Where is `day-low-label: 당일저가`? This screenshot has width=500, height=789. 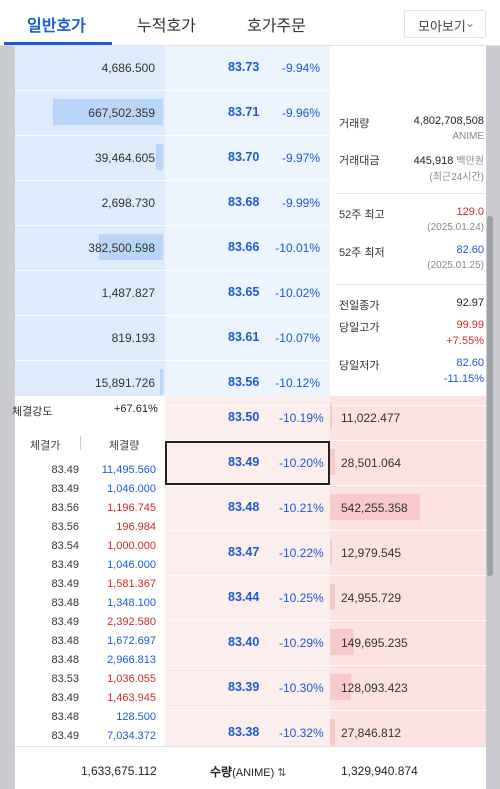 day-low-label: 당일저가 is located at coordinates (359, 366).